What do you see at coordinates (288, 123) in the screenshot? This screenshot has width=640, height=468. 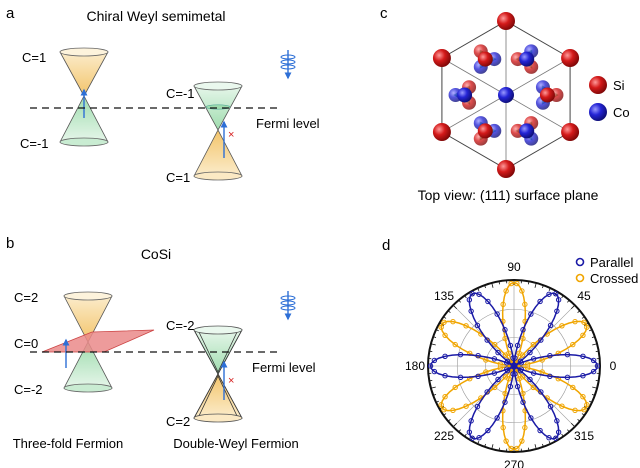 I see `fermi-level-label-a: Fermi level` at bounding box center [288, 123].